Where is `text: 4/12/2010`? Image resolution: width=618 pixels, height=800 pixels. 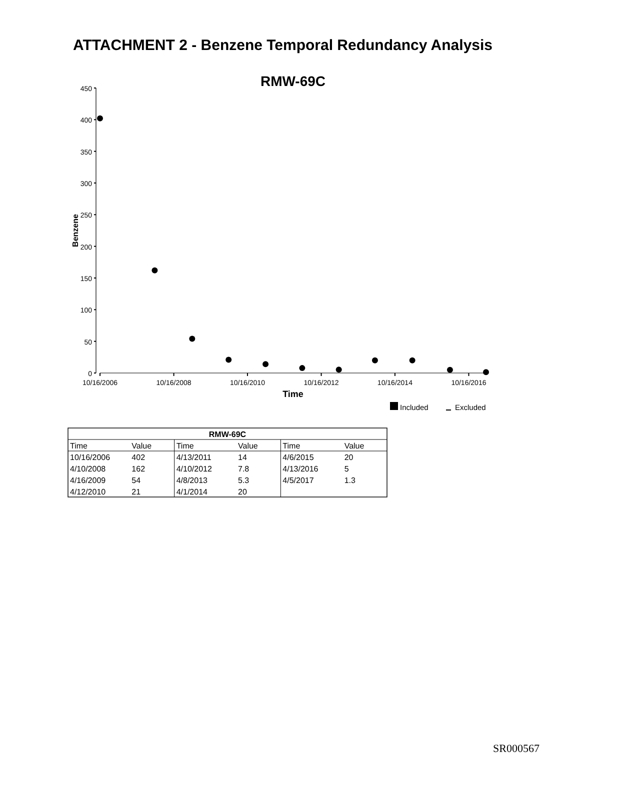
text: 4/12/2010 is located at coordinates (88, 492).